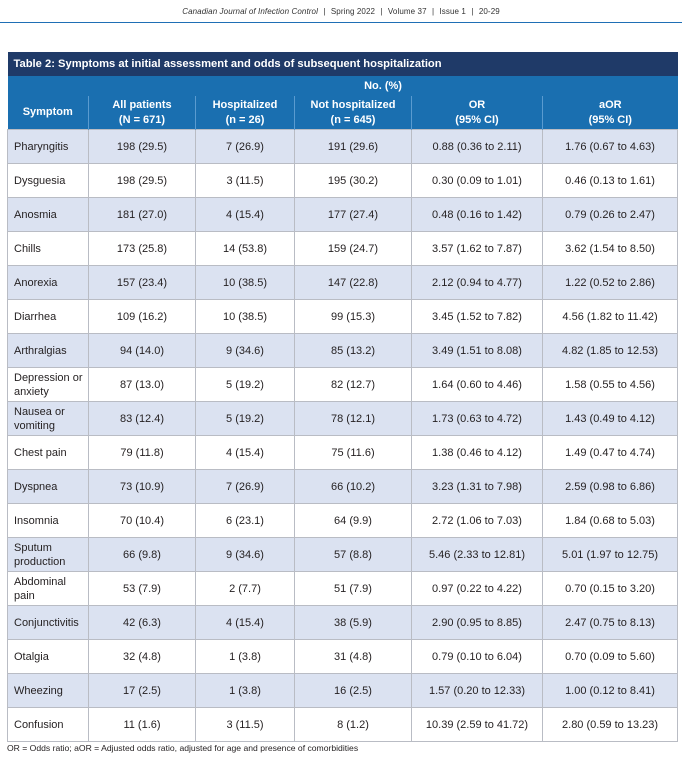 This screenshot has height=761, width=682. What do you see at coordinates (353, 119) in the screenshot?
I see `column-header-sublabel: (n = 645)` at bounding box center [353, 119].